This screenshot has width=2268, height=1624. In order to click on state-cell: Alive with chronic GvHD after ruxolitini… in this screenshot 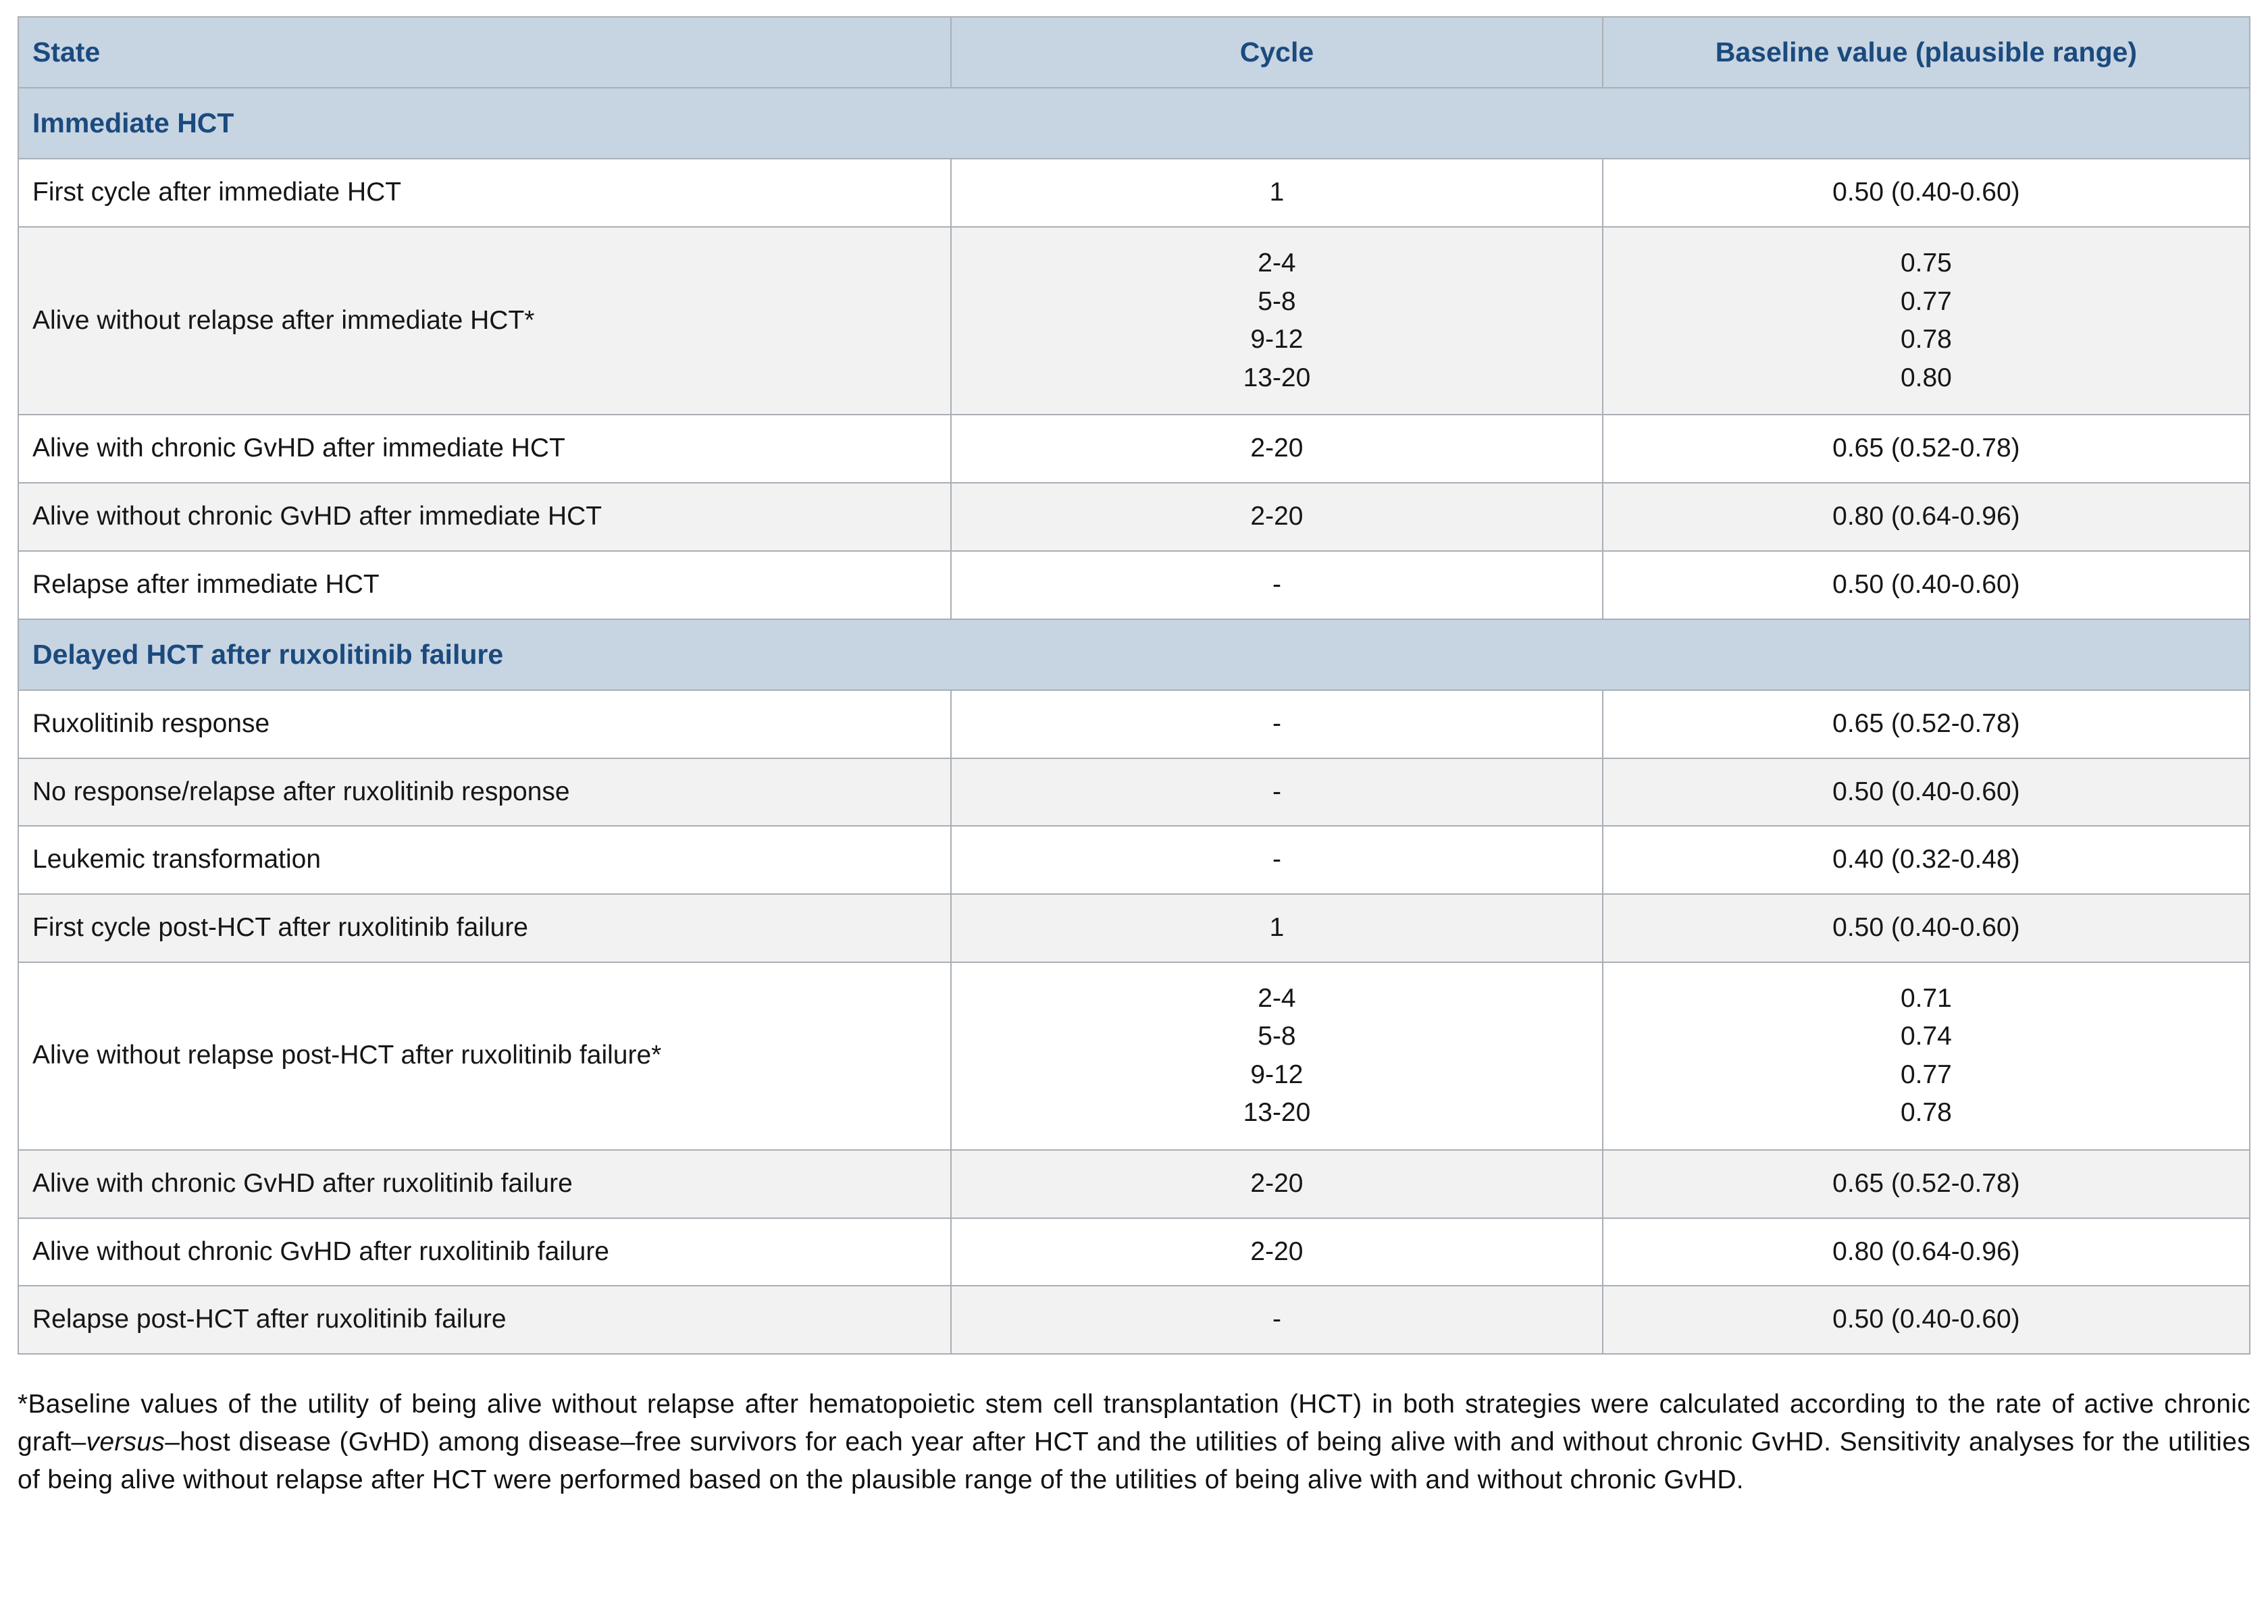, I will do `click(484, 1184)`.